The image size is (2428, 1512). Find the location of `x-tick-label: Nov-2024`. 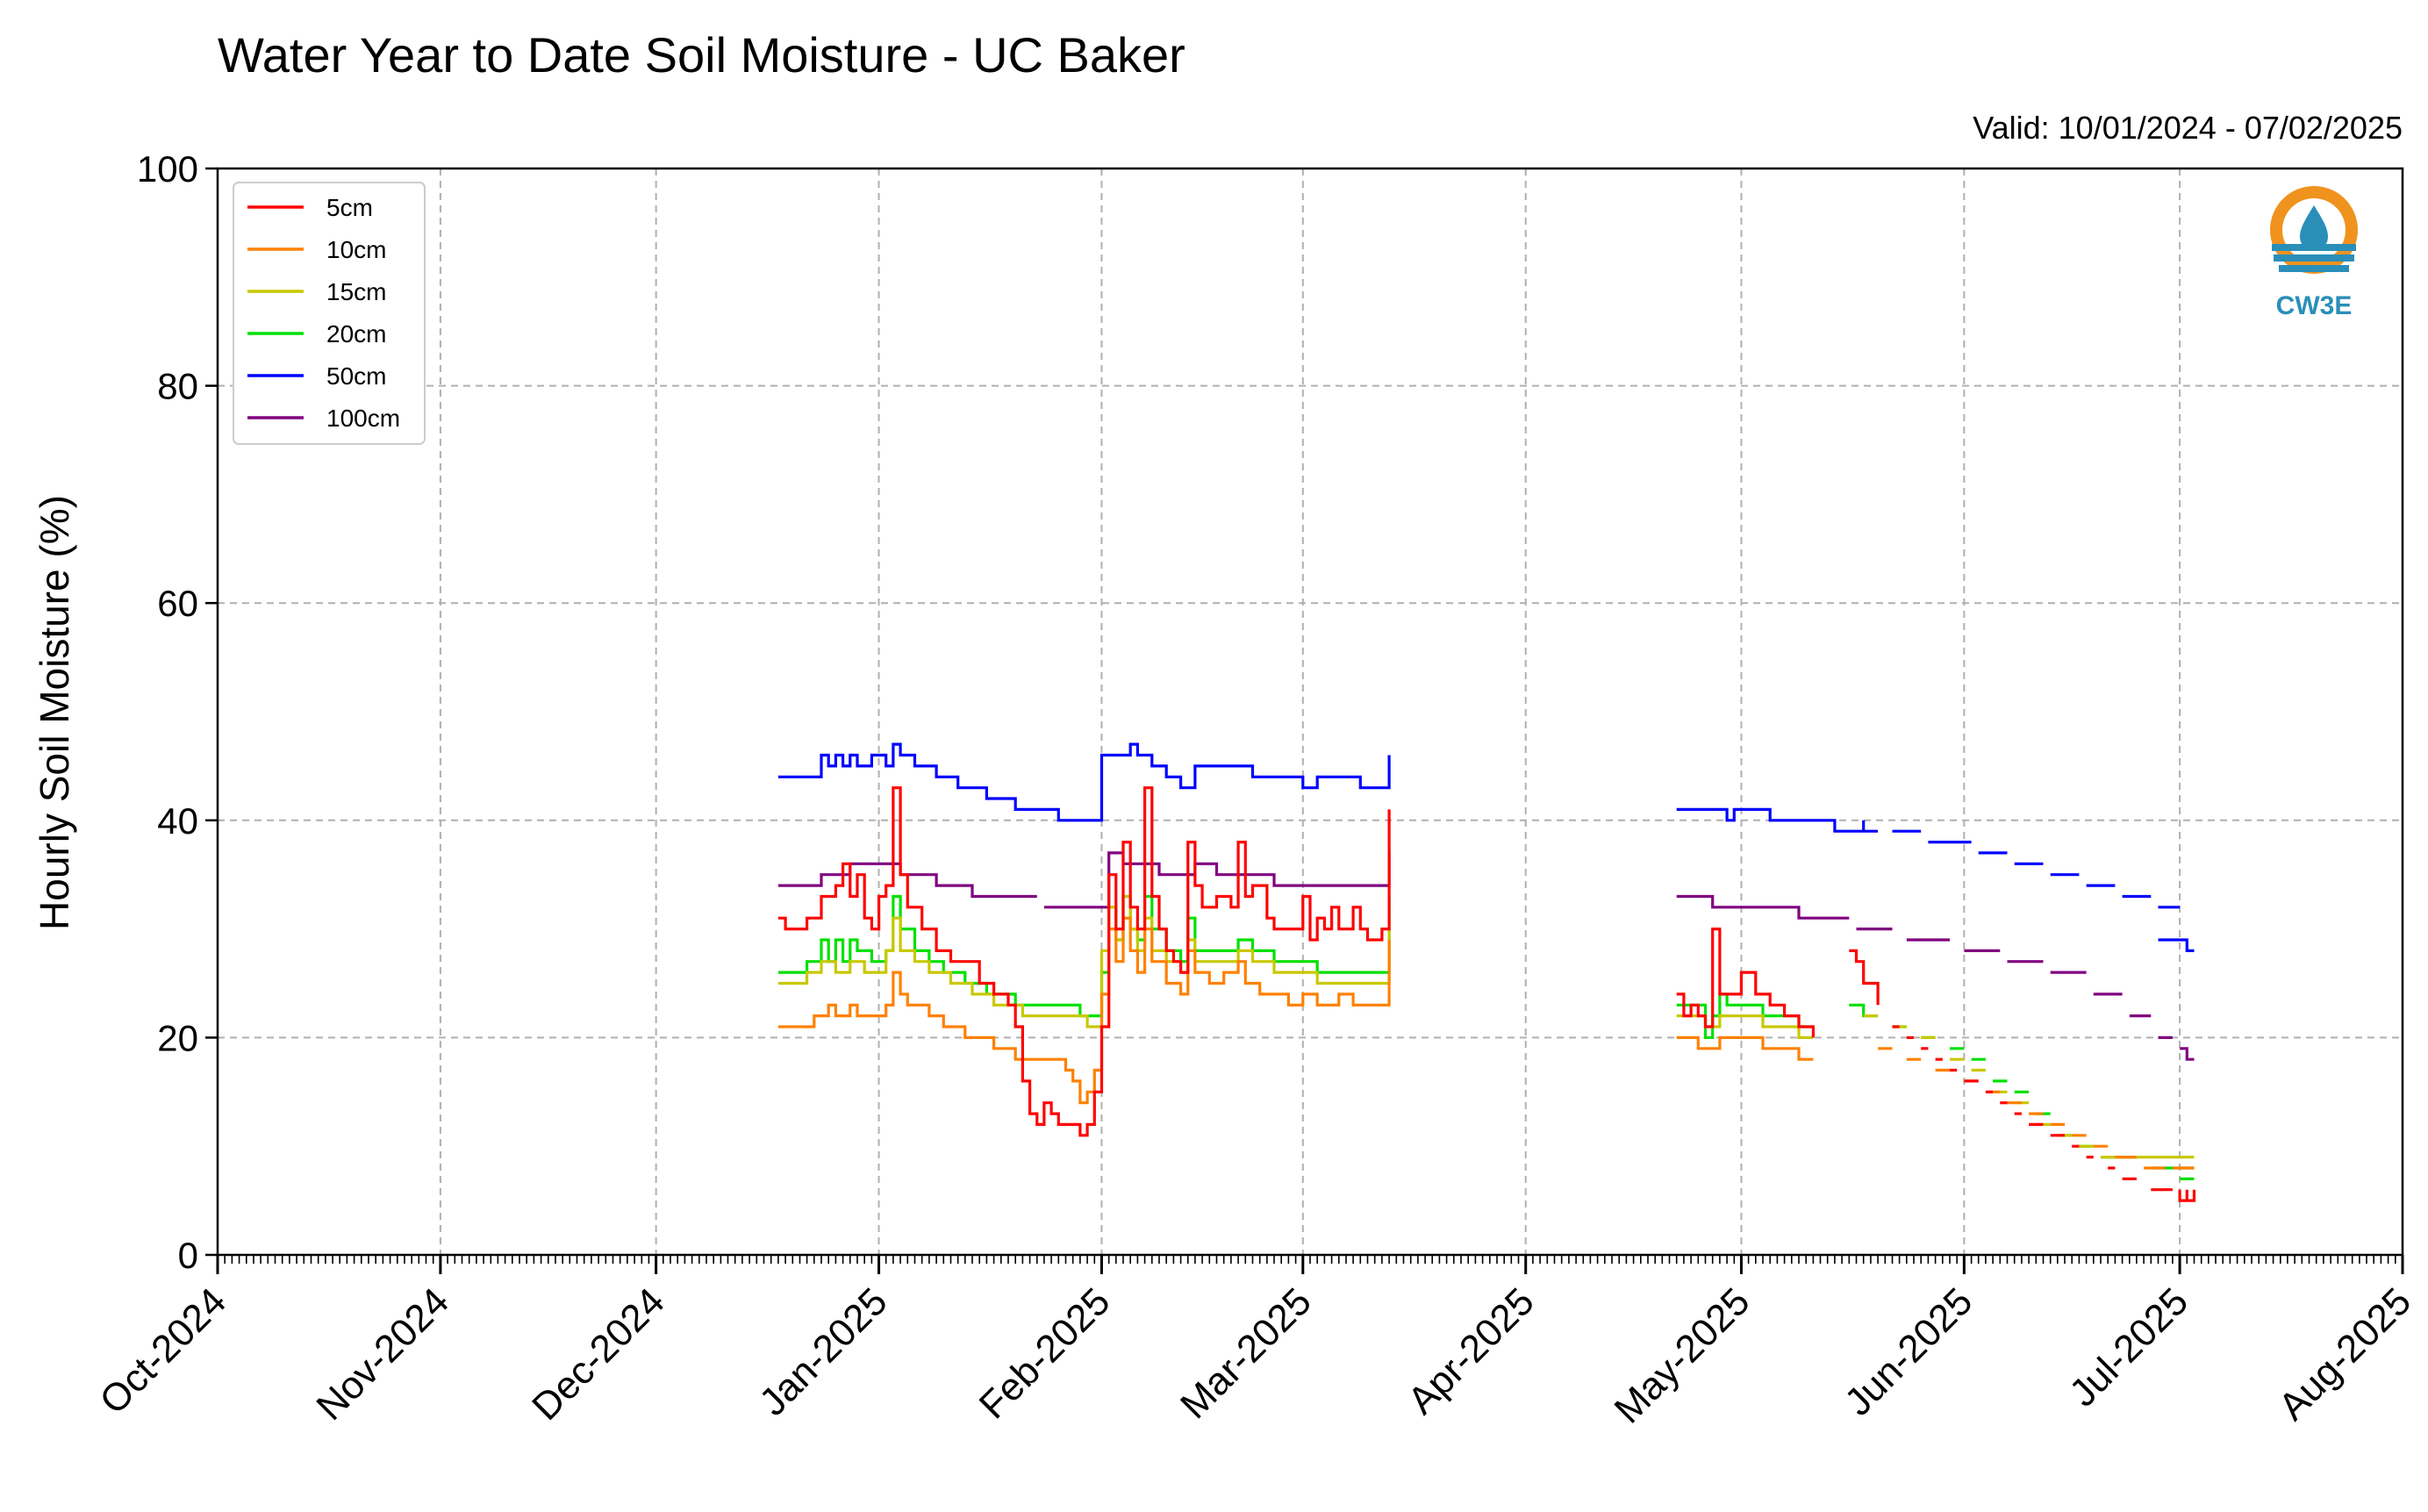

x-tick-label: Nov-2024 is located at coordinates (383, 1354).